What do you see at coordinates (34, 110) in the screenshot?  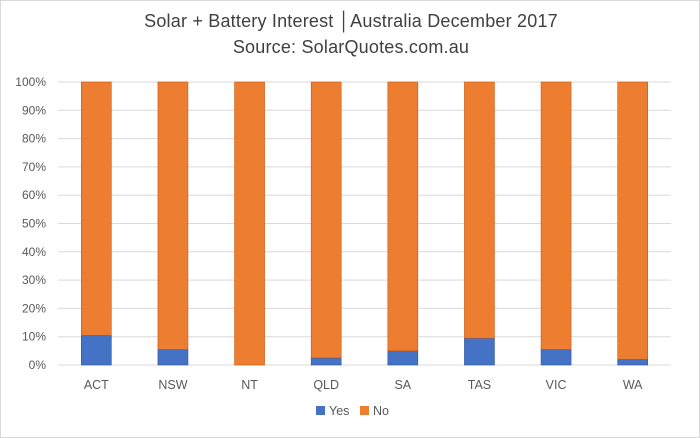 I see `y-tick-label: 90%` at bounding box center [34, 110].